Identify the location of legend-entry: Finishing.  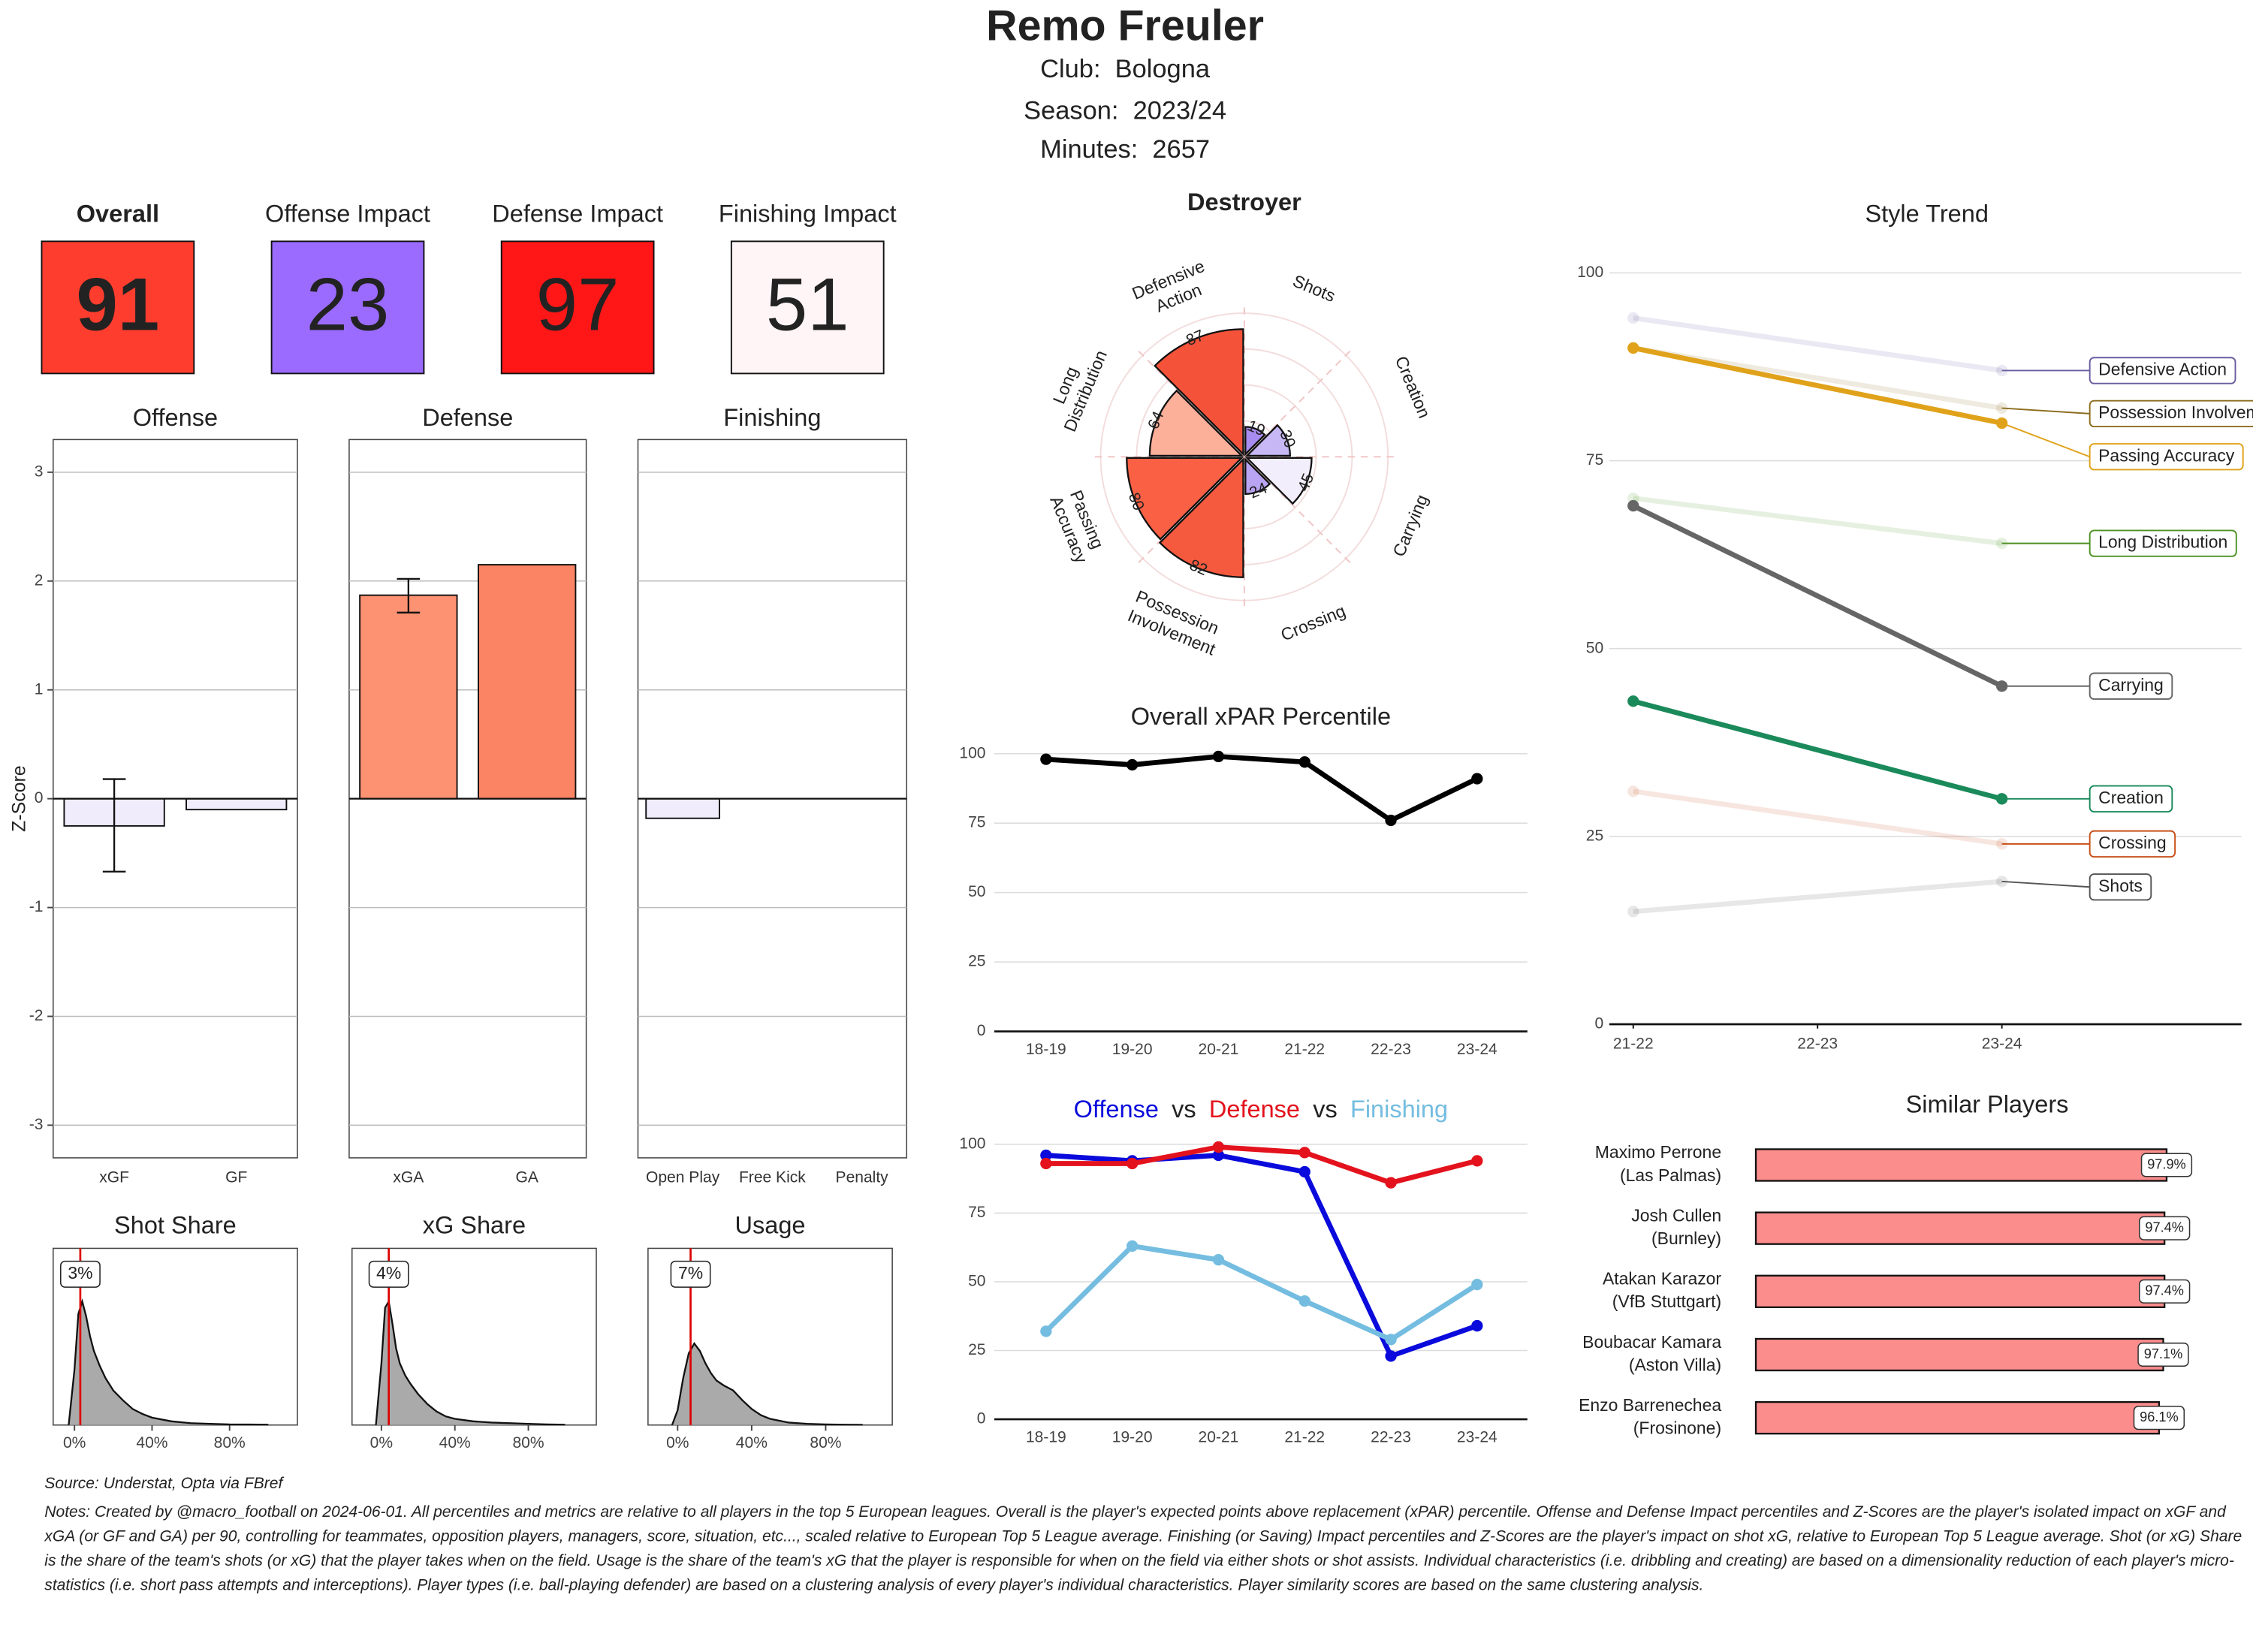
(1399, 1108).